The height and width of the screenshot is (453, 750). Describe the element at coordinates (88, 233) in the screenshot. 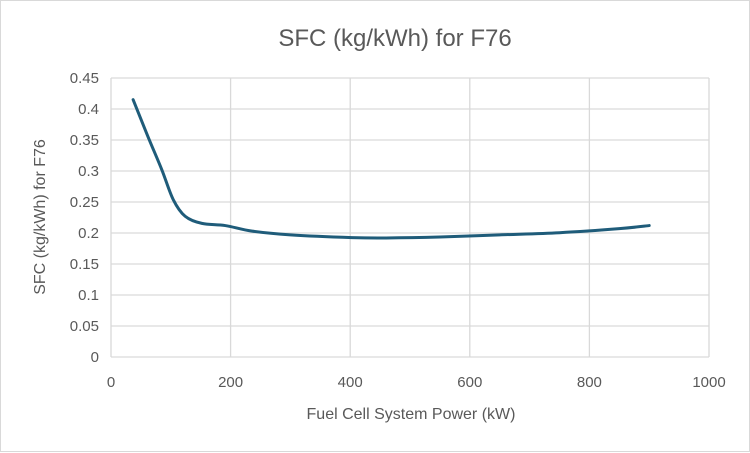

I see `y-tick-label: 0.2` at that location.